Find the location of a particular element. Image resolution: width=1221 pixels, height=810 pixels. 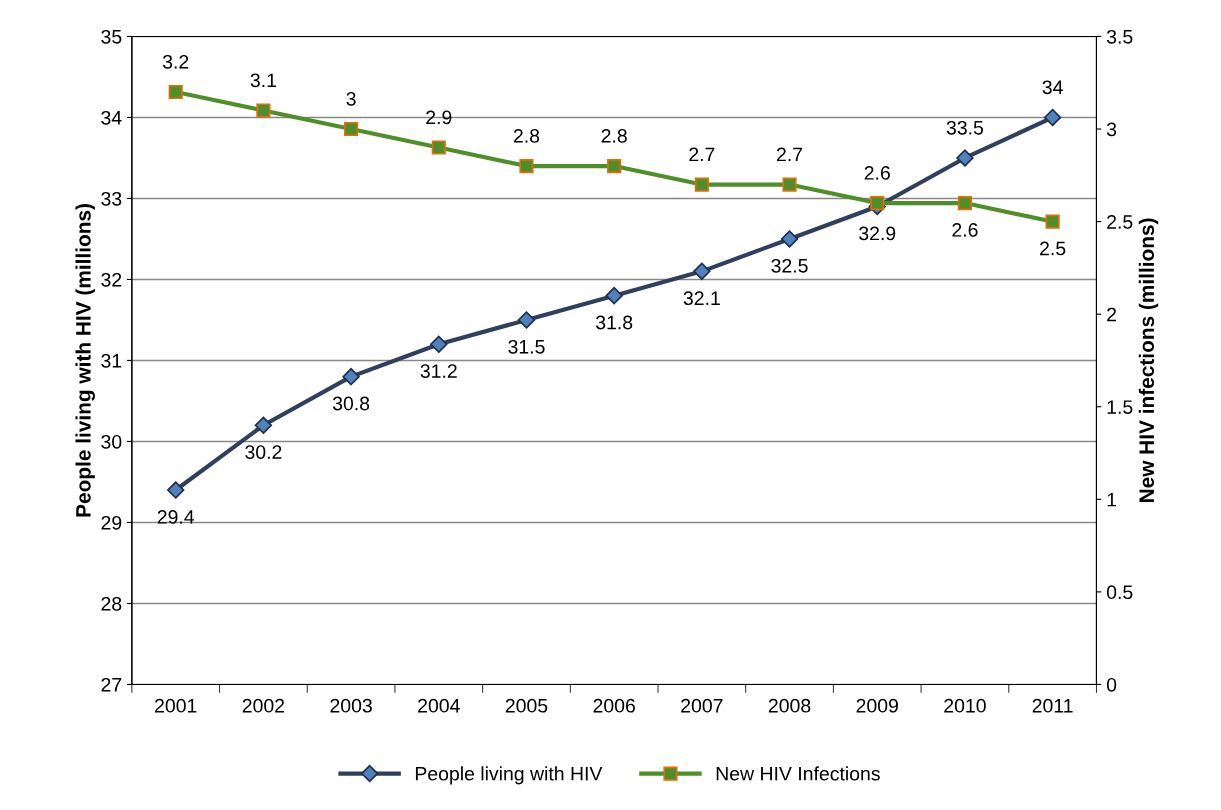

y-tick-label: 33 is located at coordinates (111, 198).